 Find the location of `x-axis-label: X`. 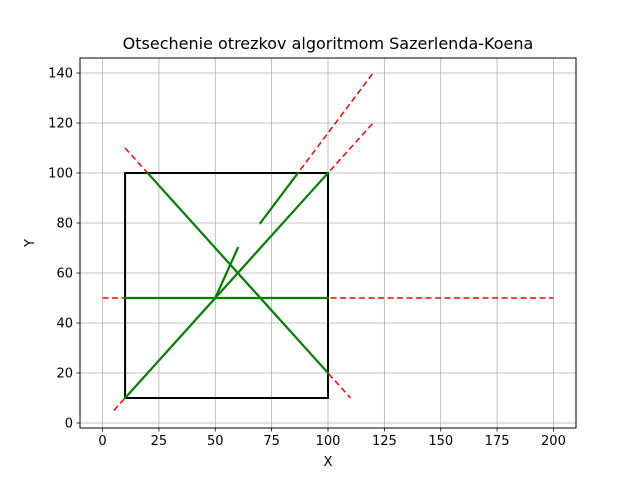

x-axis-label: X is located at coordinates (328, 462).